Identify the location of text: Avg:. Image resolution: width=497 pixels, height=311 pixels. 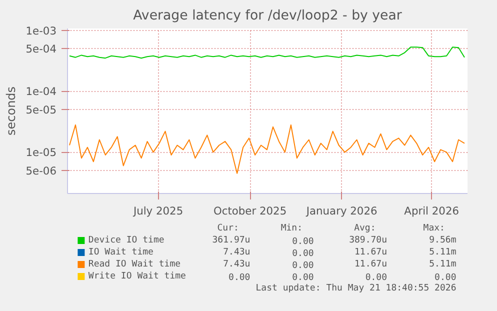
(365, 229).